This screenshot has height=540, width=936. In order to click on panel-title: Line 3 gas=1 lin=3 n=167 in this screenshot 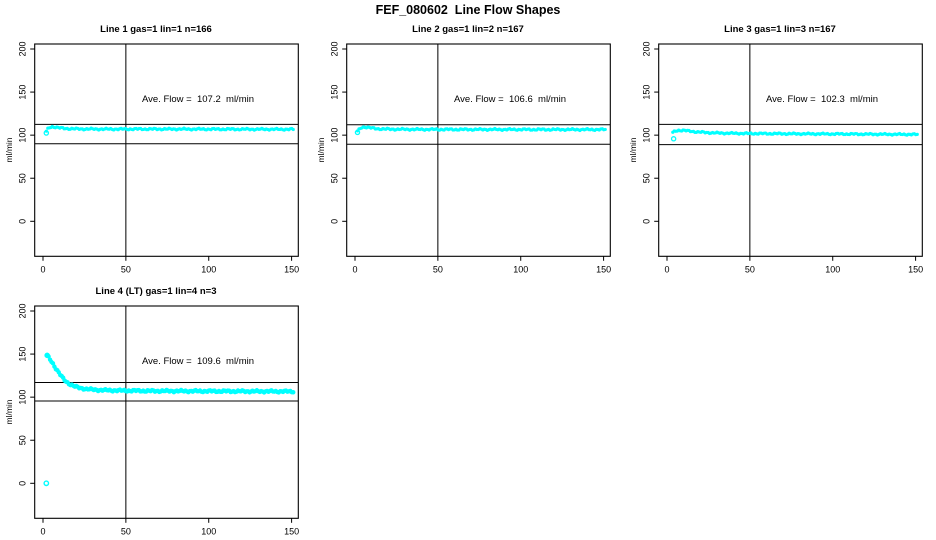, I will do `click(780, 29)`.